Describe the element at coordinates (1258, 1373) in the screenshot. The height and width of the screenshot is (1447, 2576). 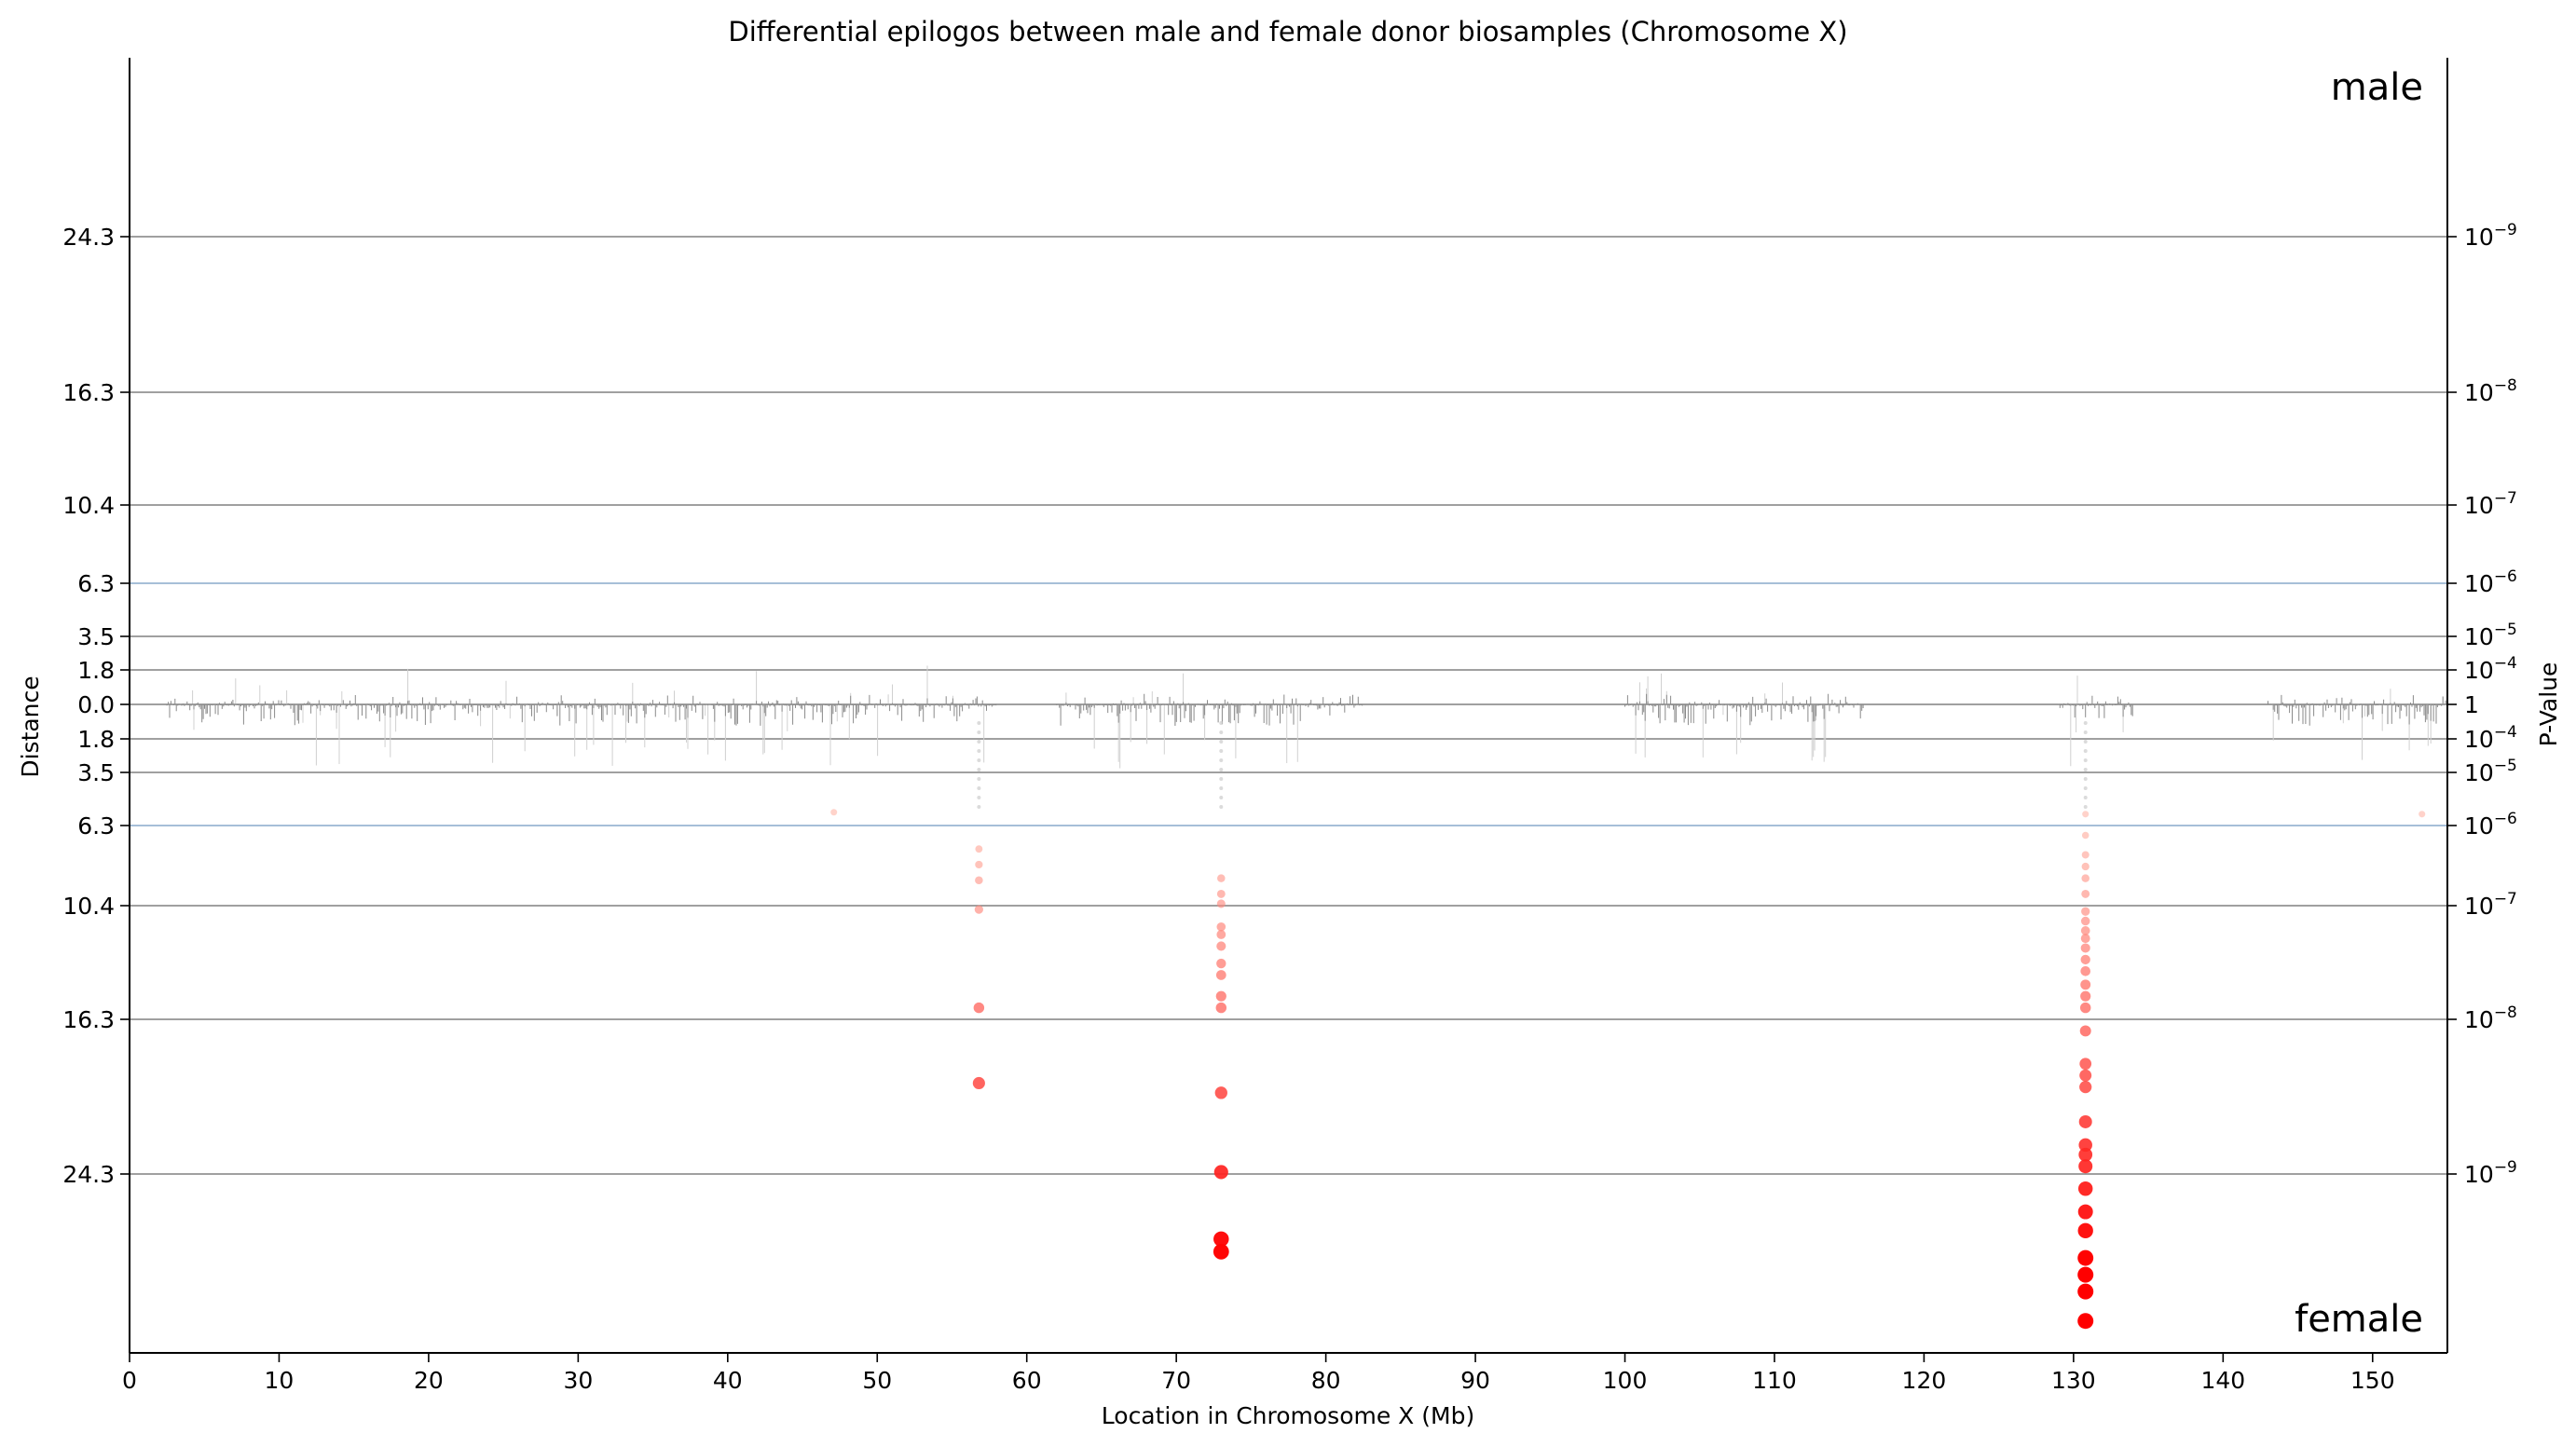
I see `x-axis-ticks: 0 10 20 30 40 50 60 70 80 90 100 110 120 130 140 150` at that location.